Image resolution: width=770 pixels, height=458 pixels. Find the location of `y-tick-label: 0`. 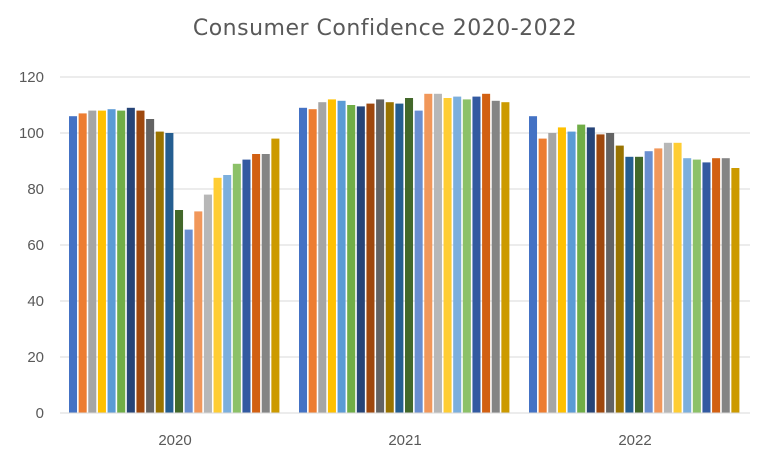

y-tick-label: 0 is located at coordinates (40, 413).